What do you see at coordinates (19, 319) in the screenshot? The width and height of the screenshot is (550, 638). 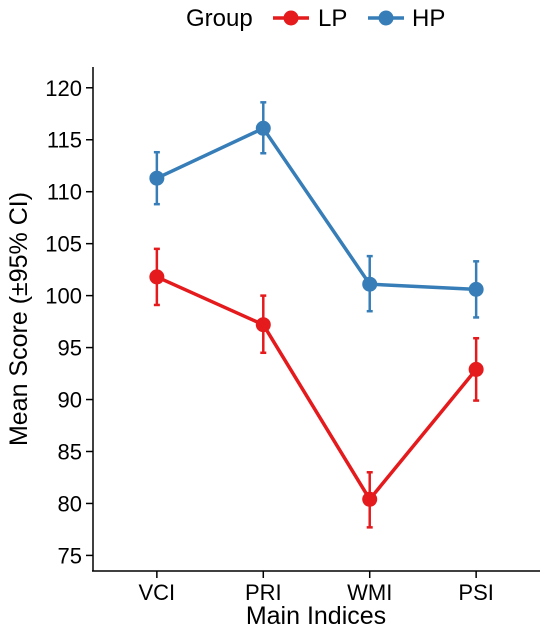 I see `y-axis-title: Mean Score (±95% CI)` at bounding box center [19, 319].